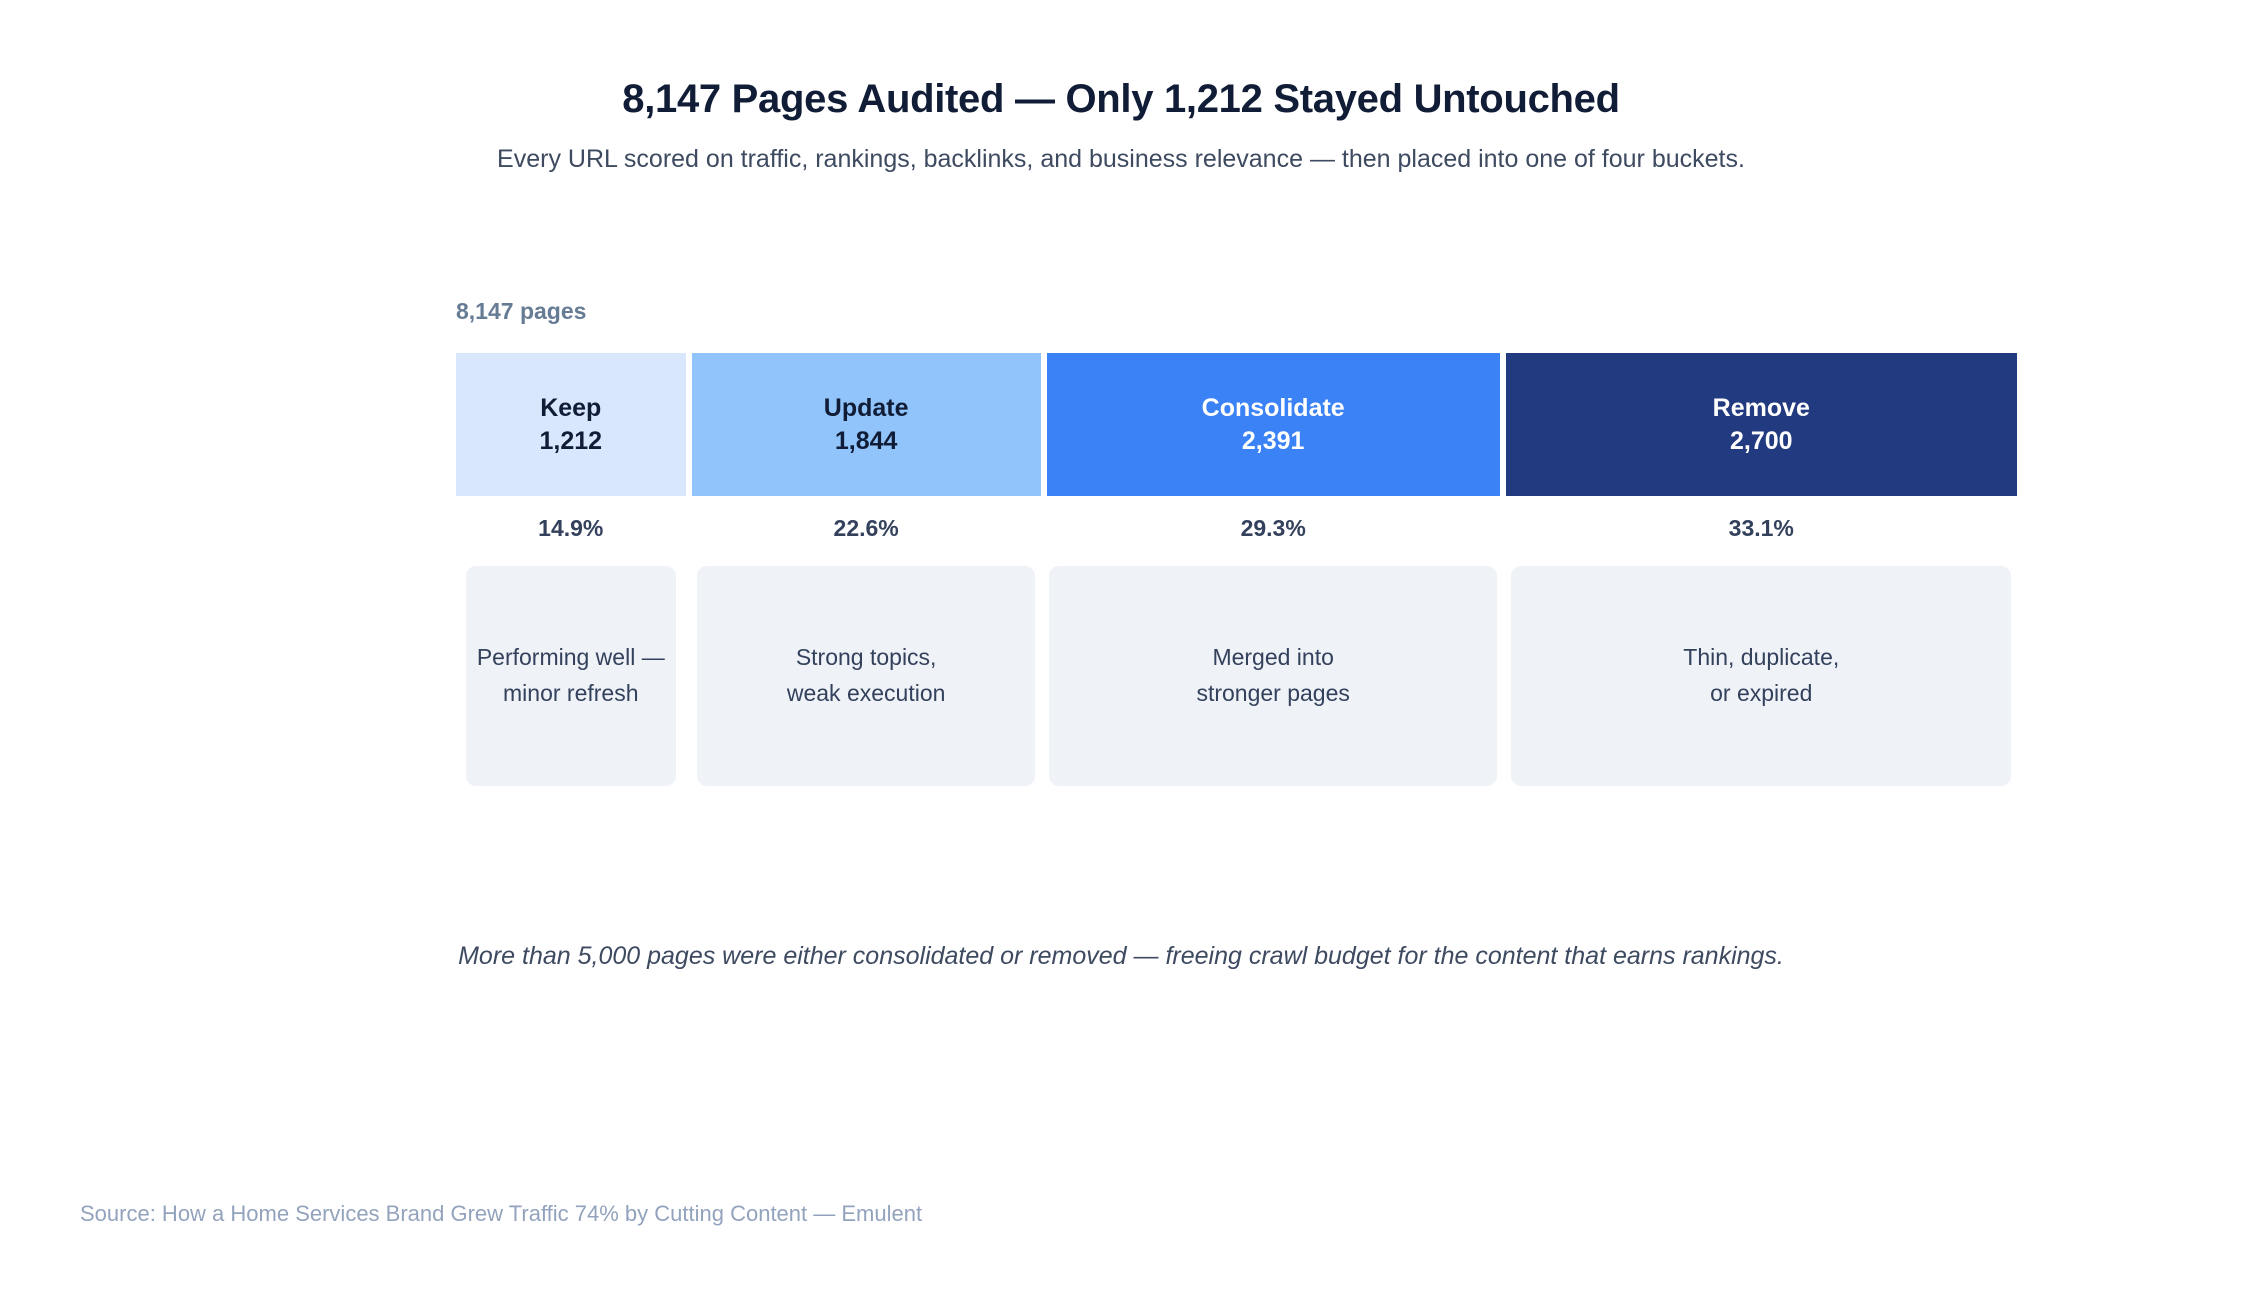  I want to click on description-box-consolidate: Merged into stronger pages, so click(1273, 676).